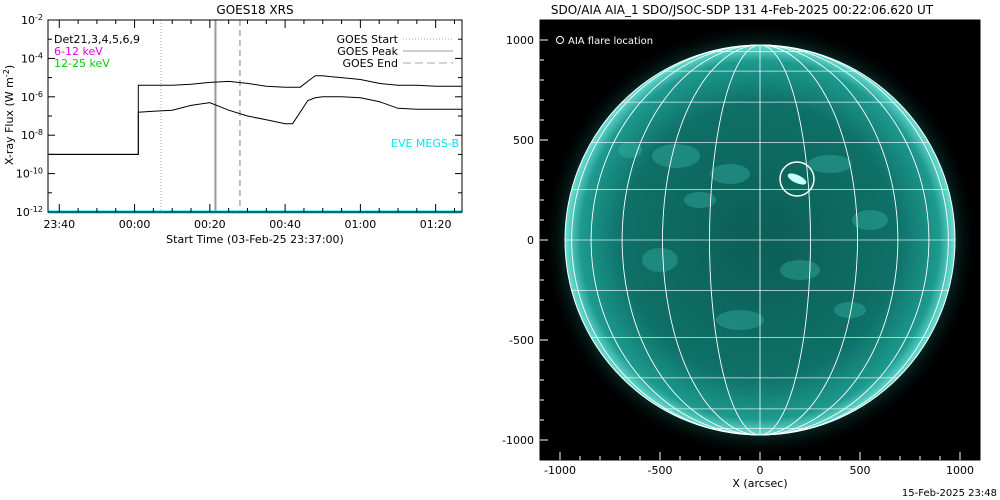 The width and height of the screenshot is (1000, 500). What do you see at coordinates (78, 51) in the screenshot?
I see `legend-6-12: 6-12 keV` at bounding box center [78, 51].